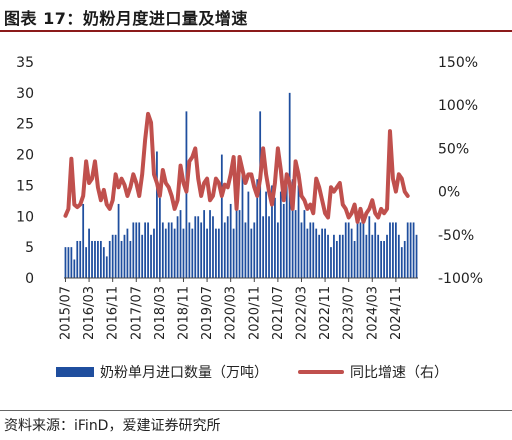  I want to click on x-tick-label: 2020/11, so click(254, 313).